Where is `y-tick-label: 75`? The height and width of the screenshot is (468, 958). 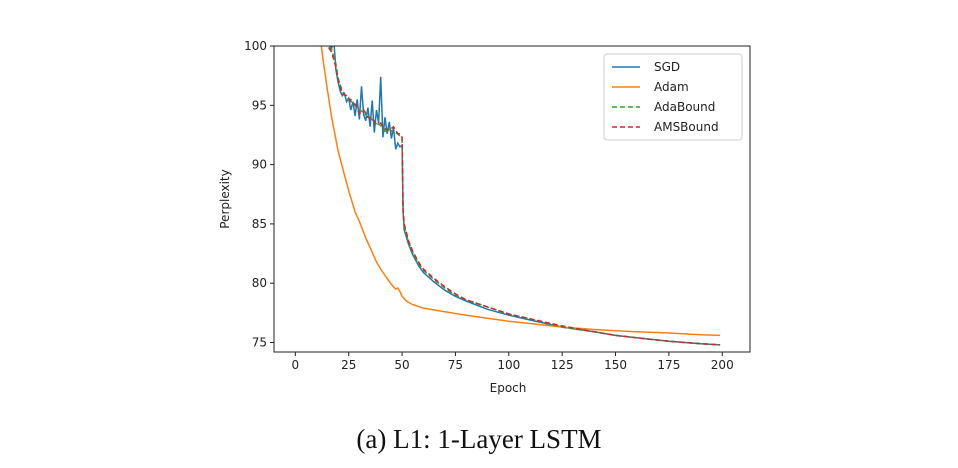
y-tick-label: 75 is located at coordinates (259, 343).